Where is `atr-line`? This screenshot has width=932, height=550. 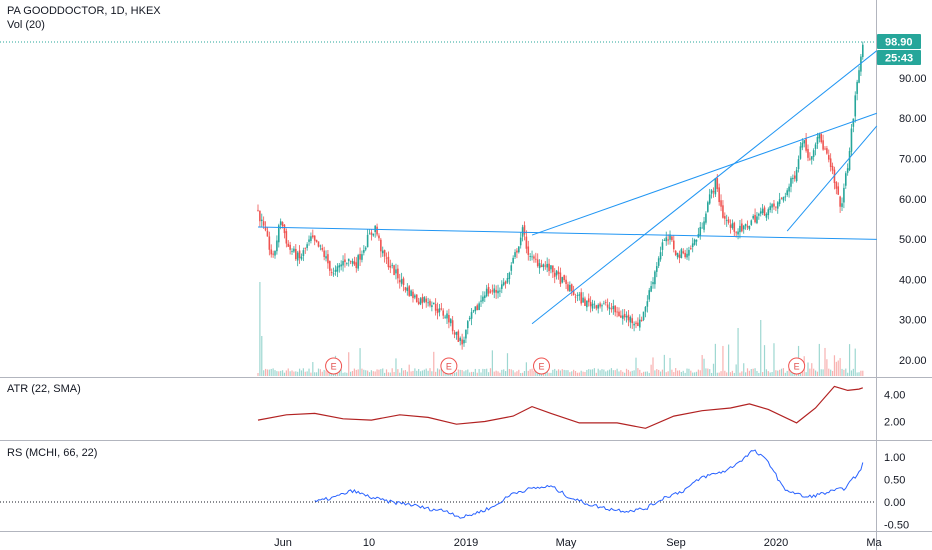 atr-line is located at coordinates (560, 407).